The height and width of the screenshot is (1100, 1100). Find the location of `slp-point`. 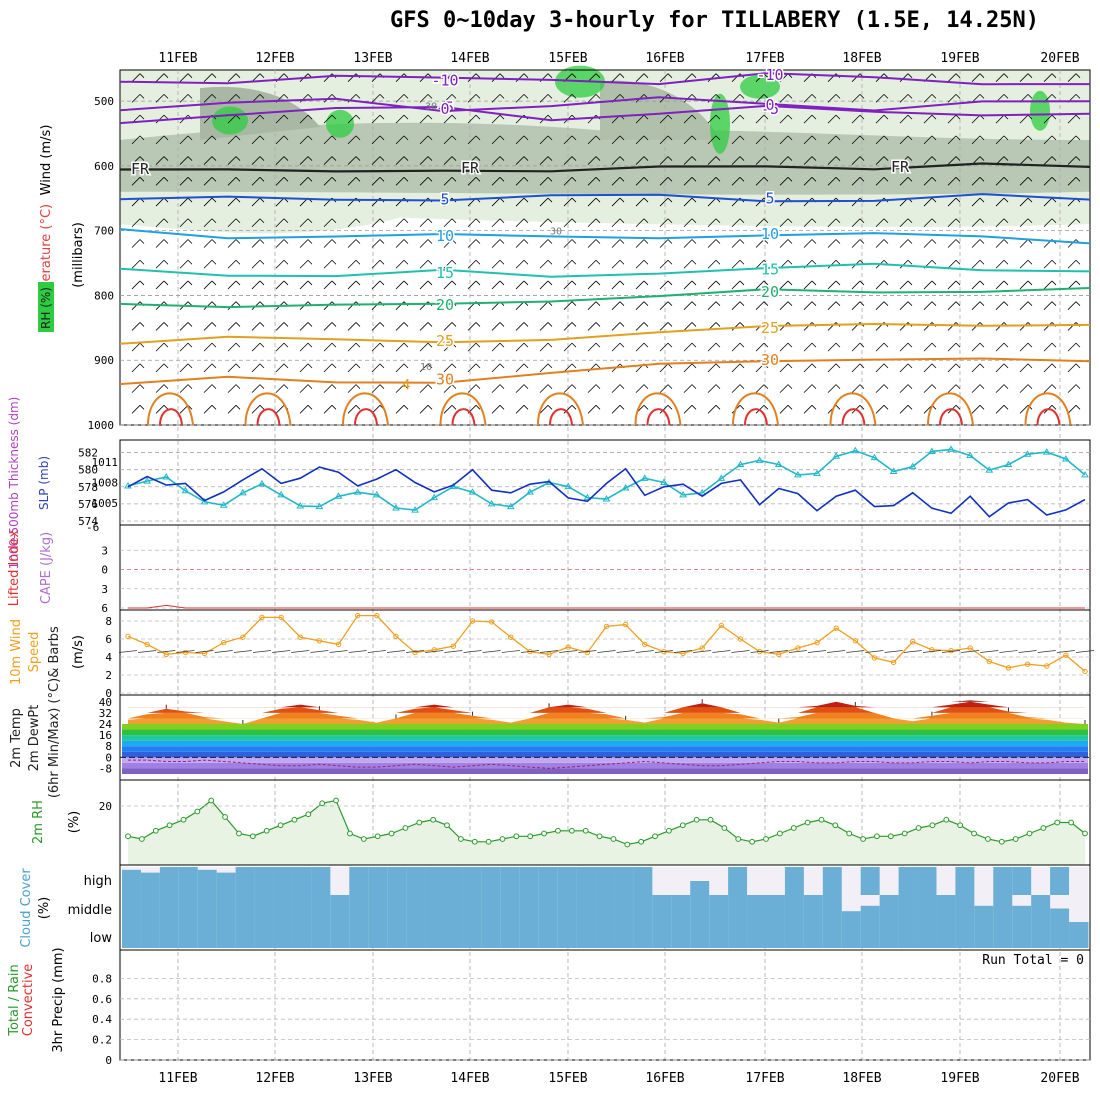

slp-point is located at coordinates (606, 498).